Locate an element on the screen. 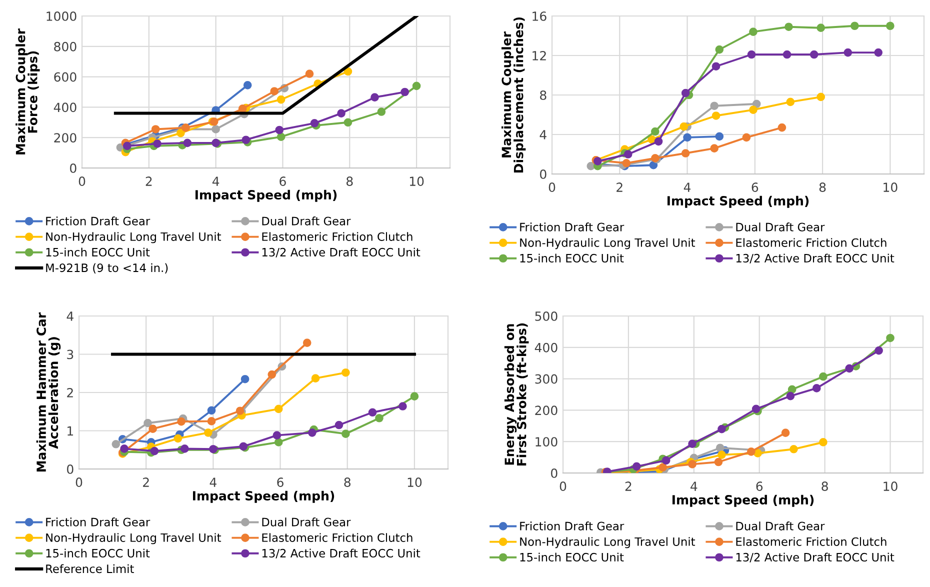  y-axis-title: Maximum Coupler Force (kips) is located at coordinates (28, 91).